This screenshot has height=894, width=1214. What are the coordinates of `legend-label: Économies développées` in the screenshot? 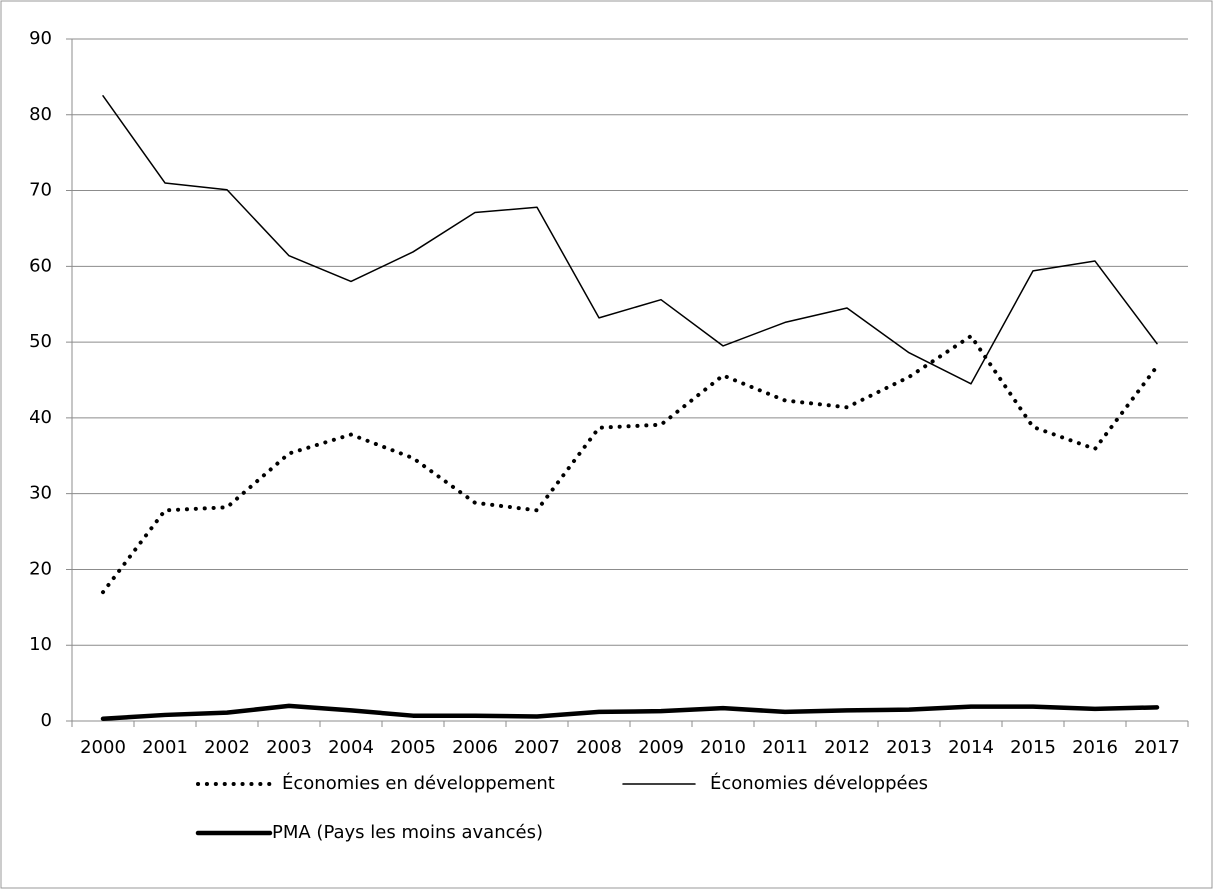 It's located at (819, 783).